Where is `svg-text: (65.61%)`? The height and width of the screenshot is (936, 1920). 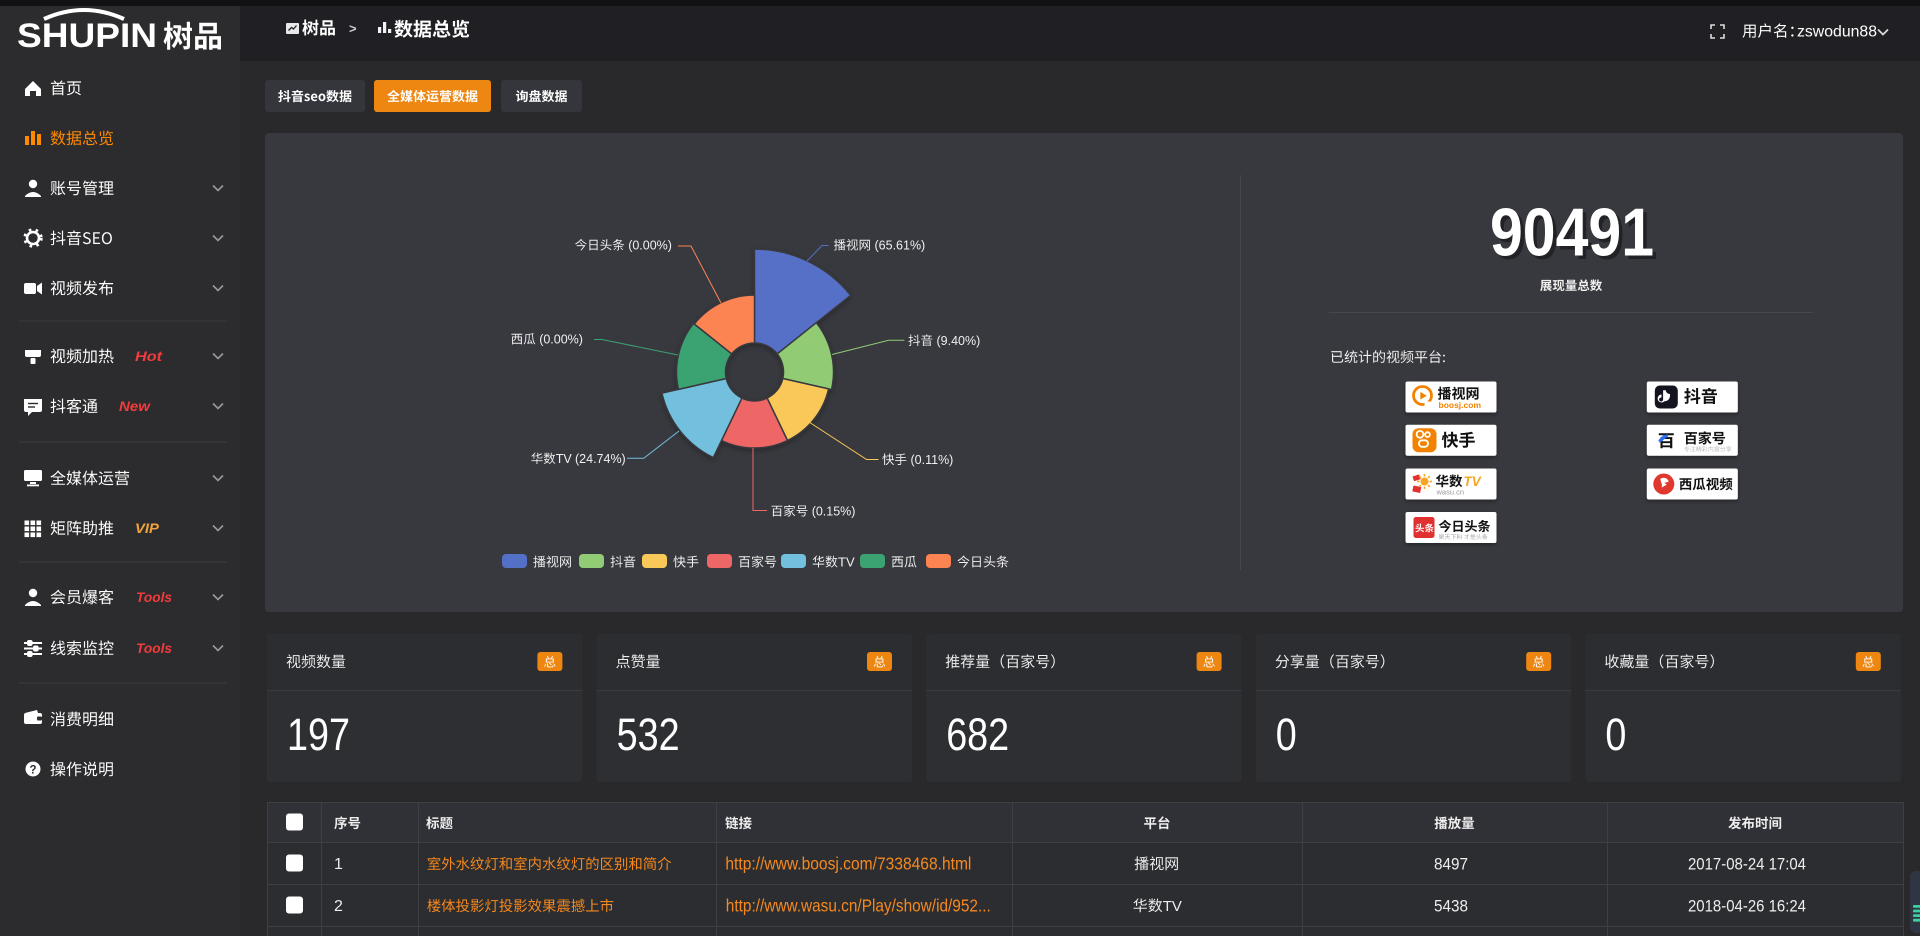
svg-text: (65.61%) is located at coordinates (900, 246).